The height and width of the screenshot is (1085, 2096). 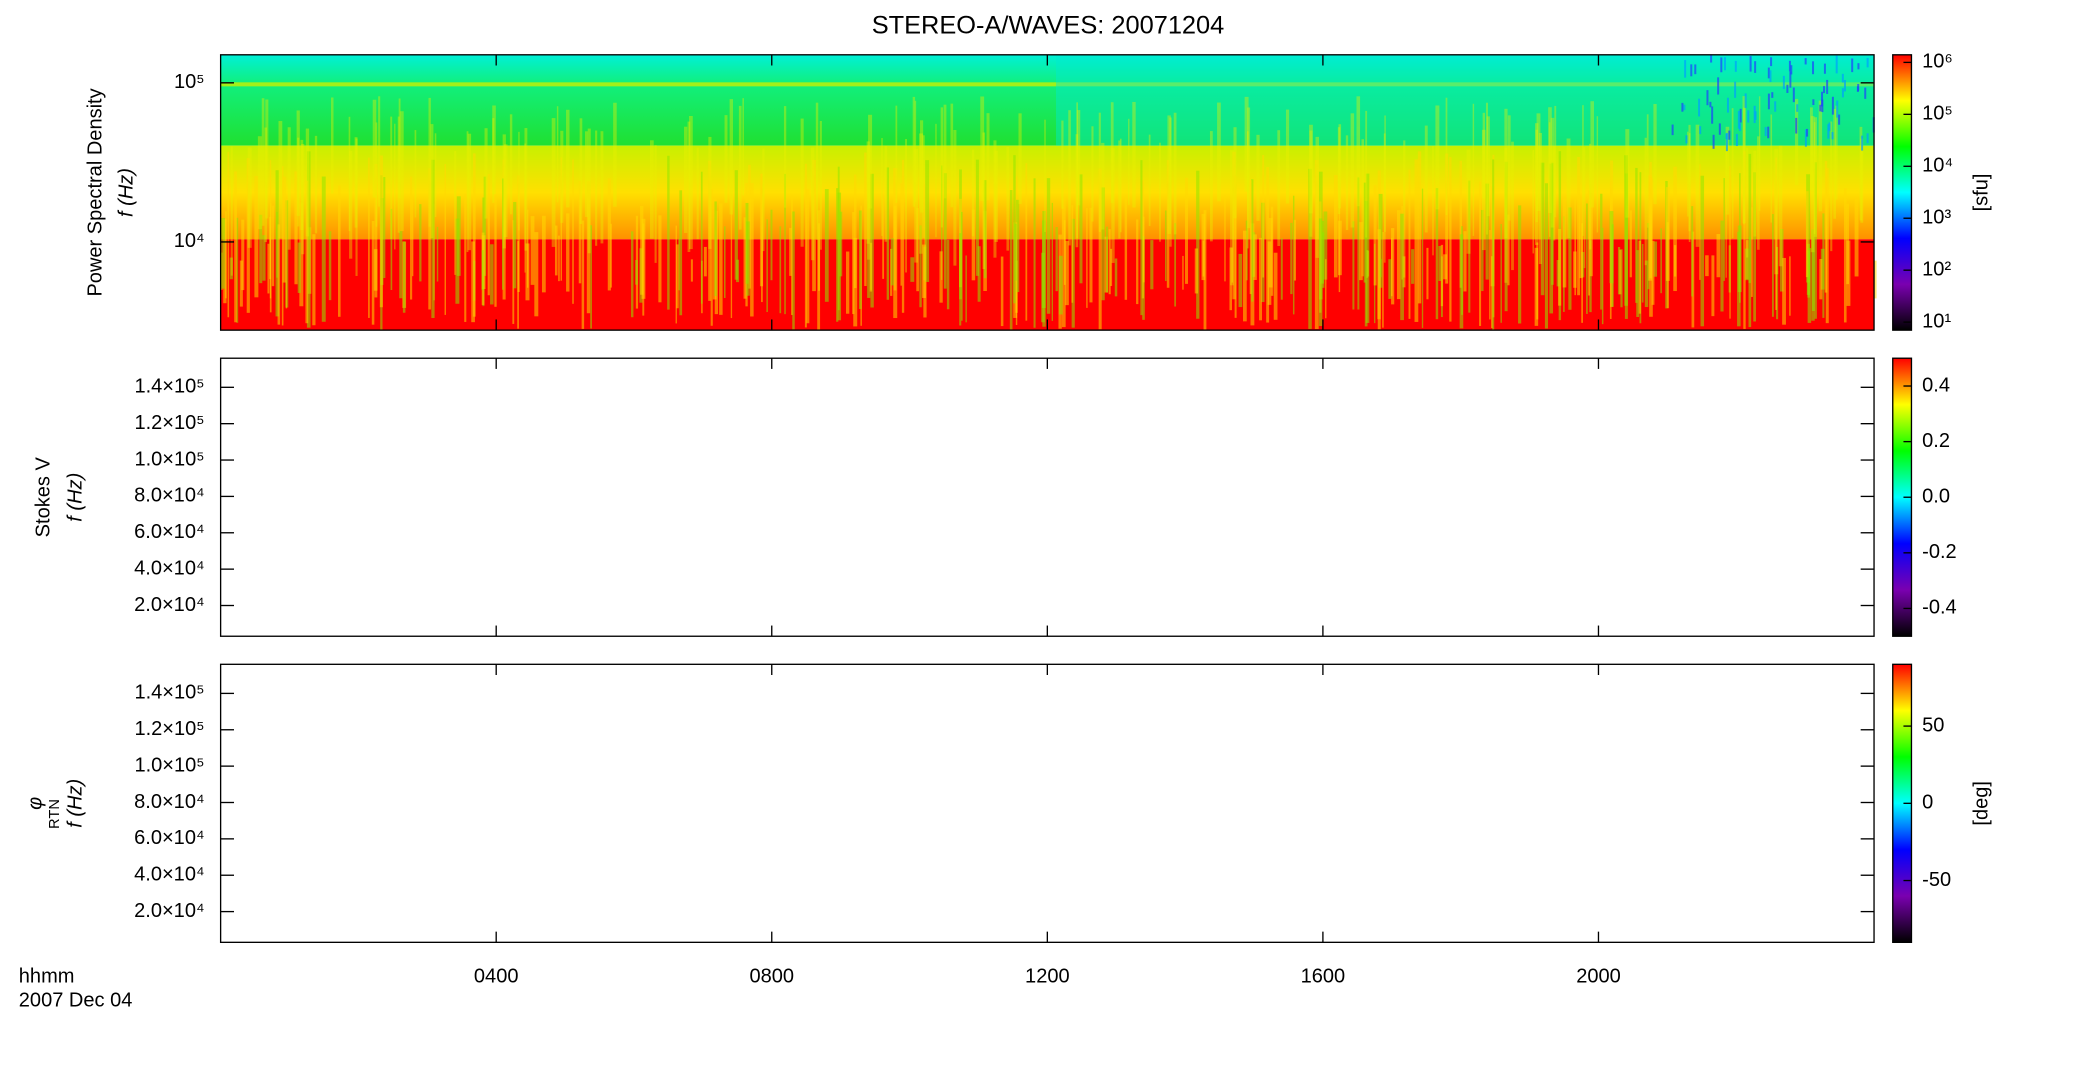 What do you see at coordinates (1323, 976) in the screenshot?
I see `x-tick-label: 1600` at bounding box center [1323, 976].